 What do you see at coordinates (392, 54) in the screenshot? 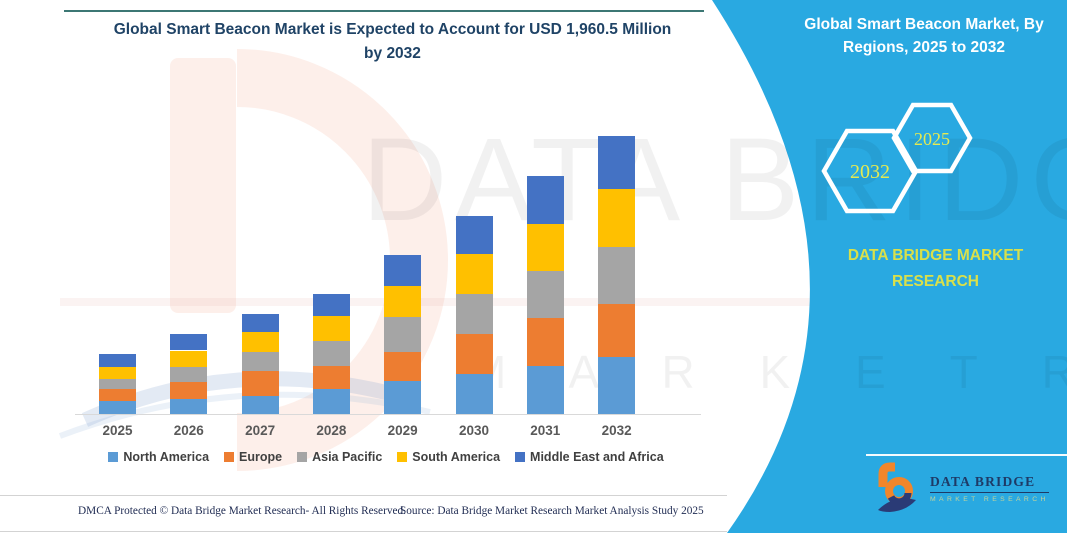
I see `chart-title-line2: by 2032` at bounding box center [392, 54].